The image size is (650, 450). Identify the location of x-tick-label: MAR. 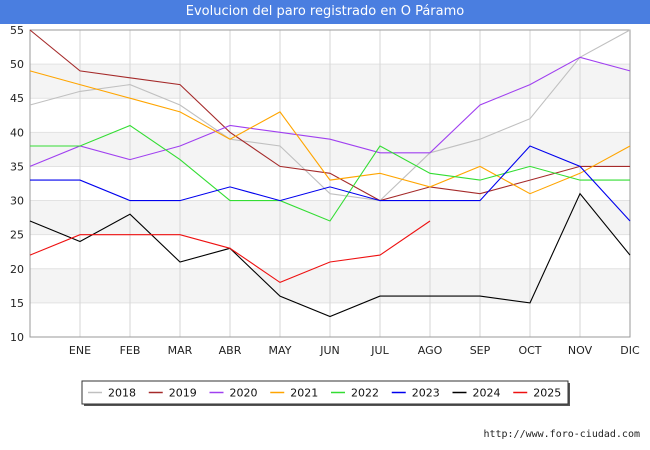
(180, 350).